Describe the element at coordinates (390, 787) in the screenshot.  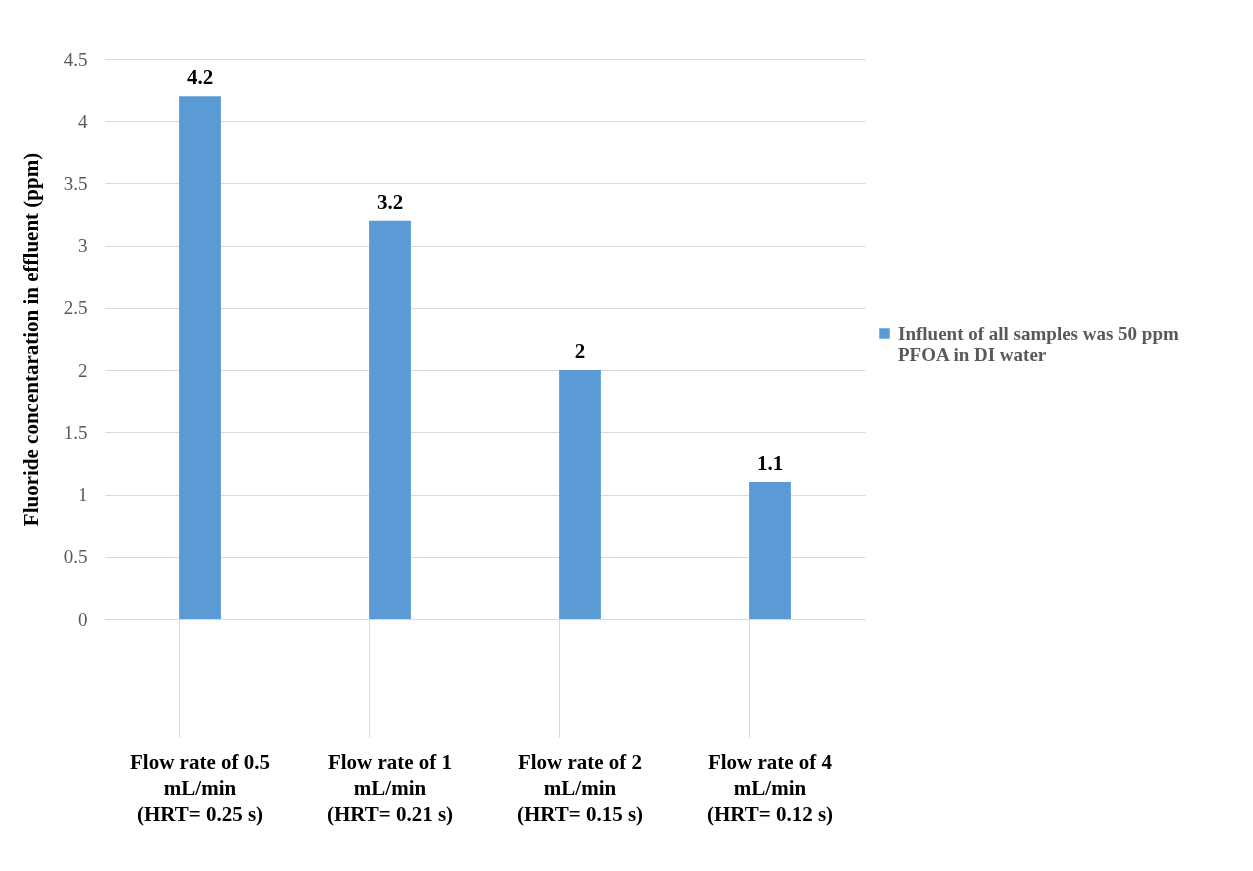
I see `x-tick-label: Flow rate of 1 mL/min (HRT= 0.21 s)` at that location.